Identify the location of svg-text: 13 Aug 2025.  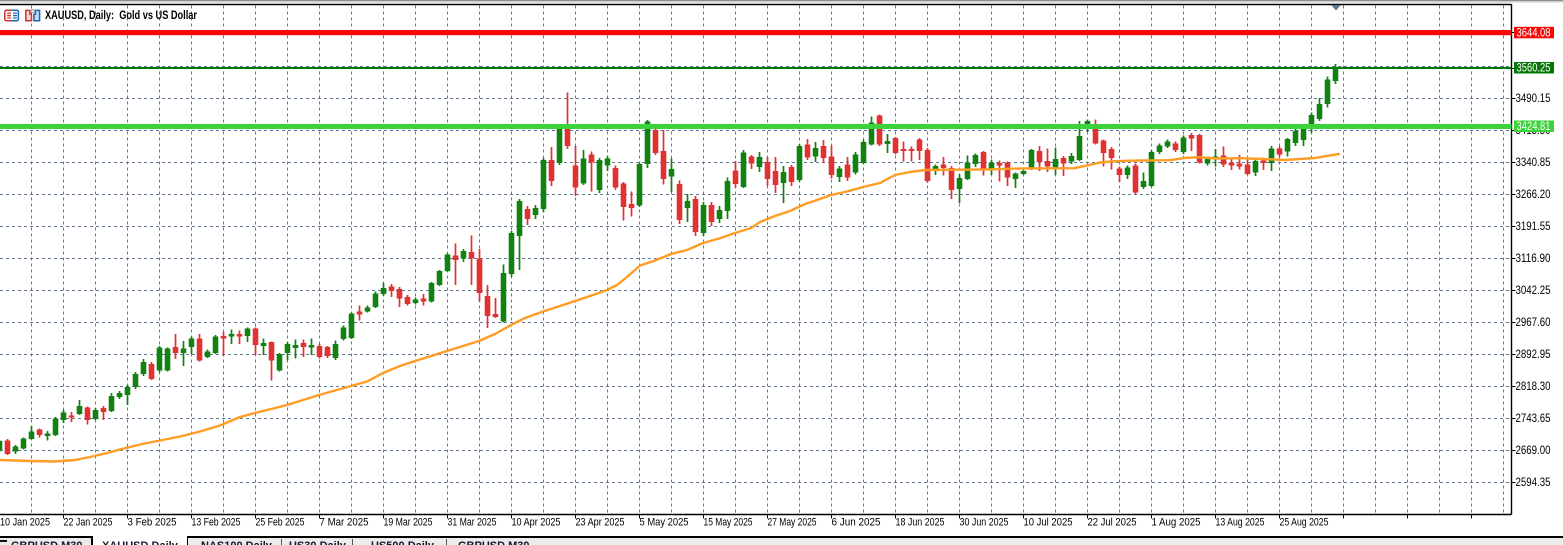
(1240, 523).